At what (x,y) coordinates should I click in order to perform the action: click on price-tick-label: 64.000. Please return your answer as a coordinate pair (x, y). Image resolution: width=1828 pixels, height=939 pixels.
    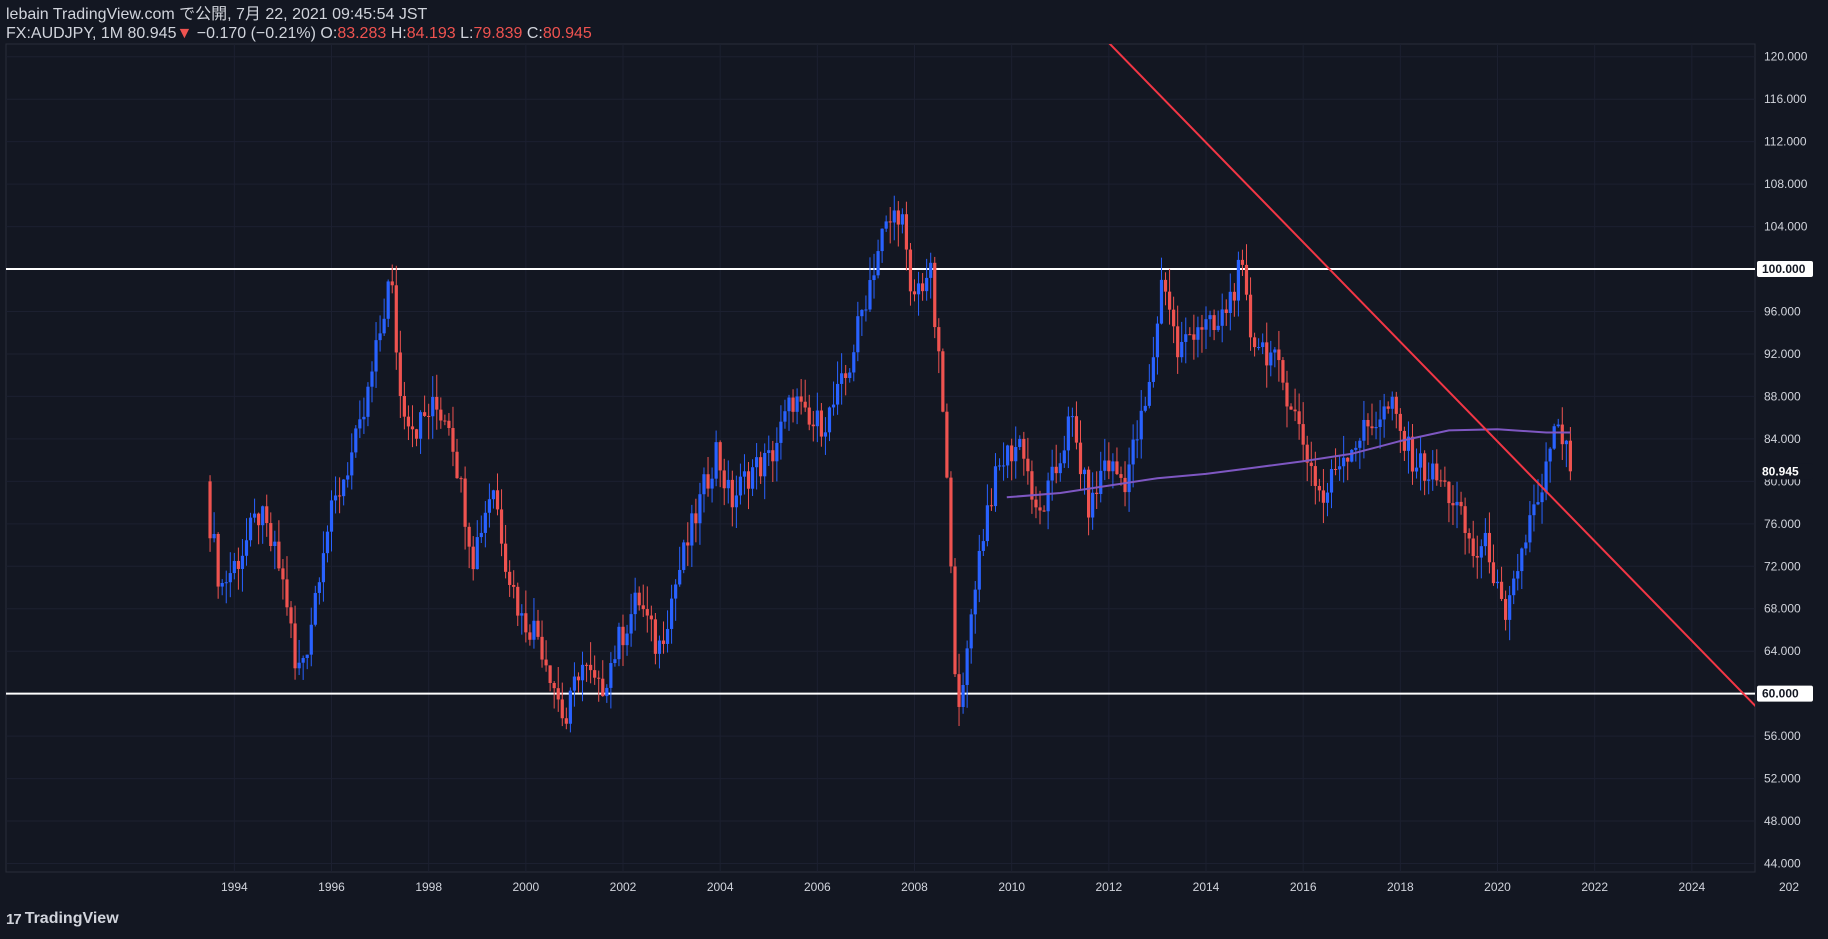
    Looking at the image, I should click on (1782, 651).